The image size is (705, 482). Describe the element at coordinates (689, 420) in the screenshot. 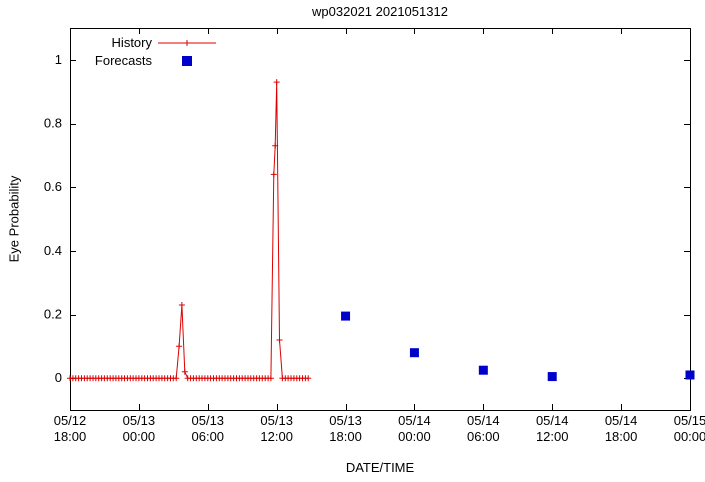

I see `x-tick-label-date: 05/15` at that location.